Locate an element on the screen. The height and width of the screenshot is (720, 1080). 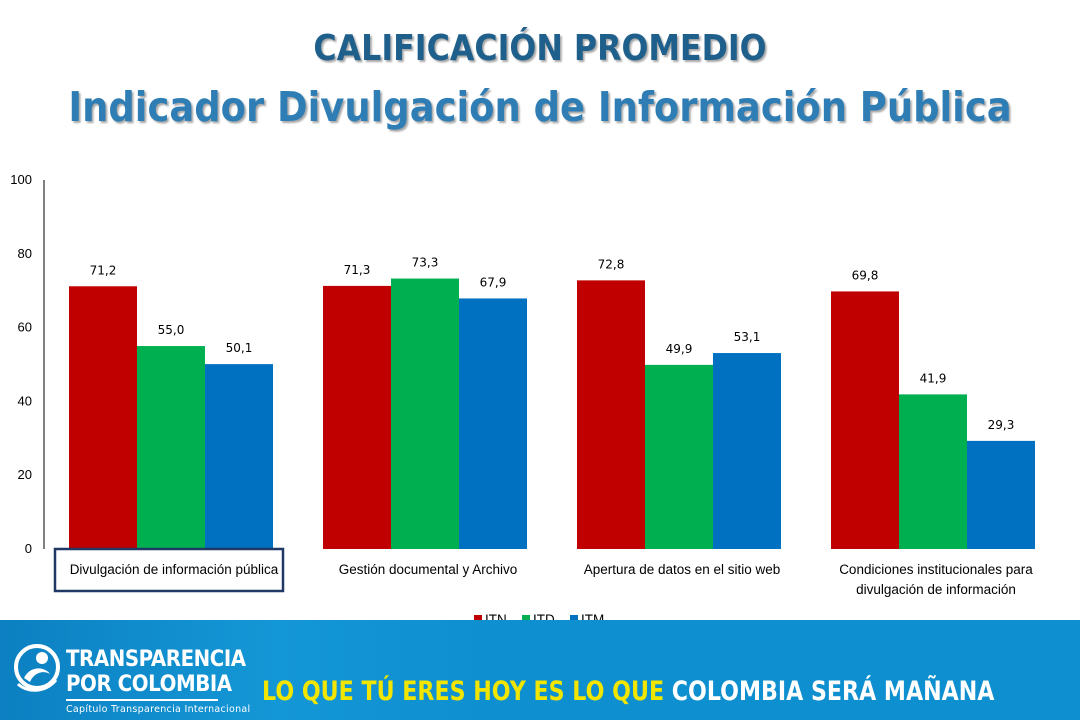
transparencia-logo-icon is located at coordinates (37, 668).